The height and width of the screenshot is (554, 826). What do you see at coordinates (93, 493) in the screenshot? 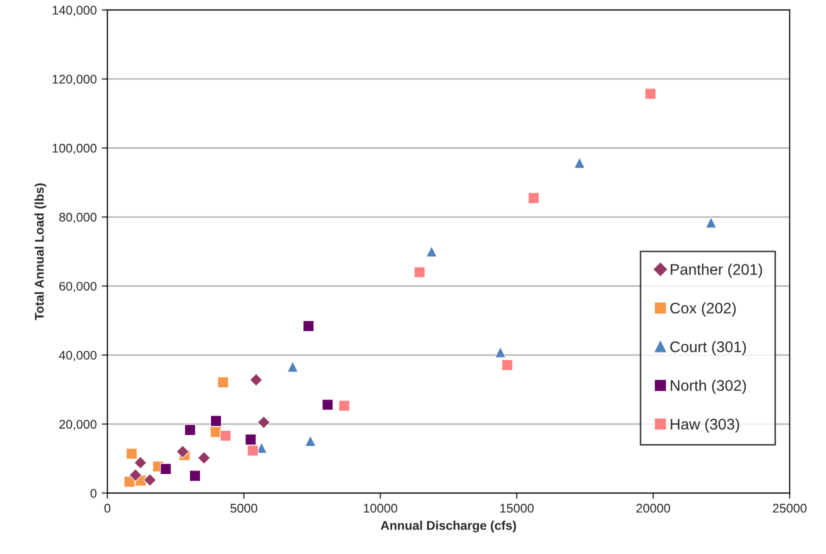
I see `y-tick-label: 0` at bounding box center [93, 493].